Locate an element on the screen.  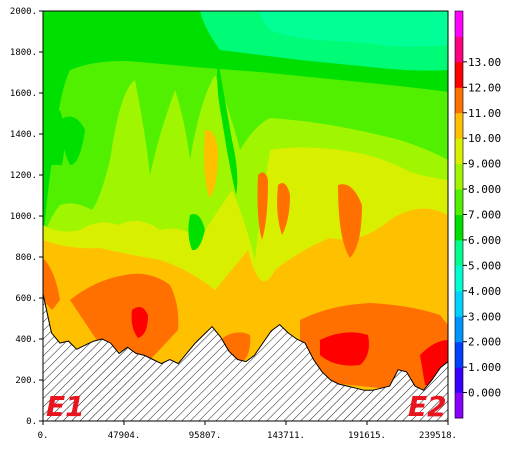
colorbar-tick-label: 10.00 is located at coordinates (484, 138).